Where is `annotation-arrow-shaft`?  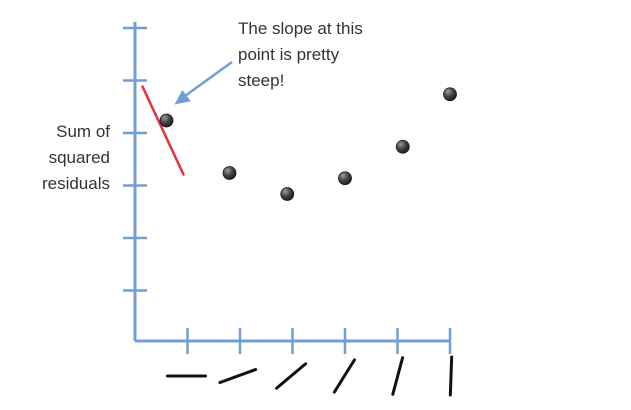
annotation-arrow-shaft is located at coordinates (206, 80).